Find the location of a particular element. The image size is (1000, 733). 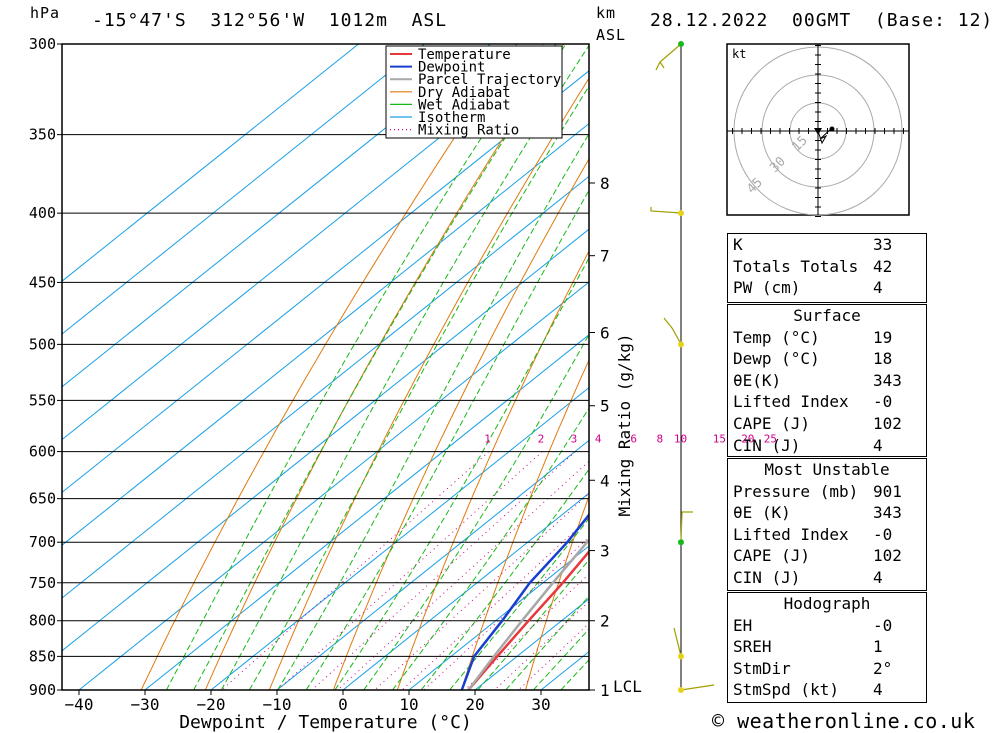

surface-title: Surface is located at coordinates (827, 315).